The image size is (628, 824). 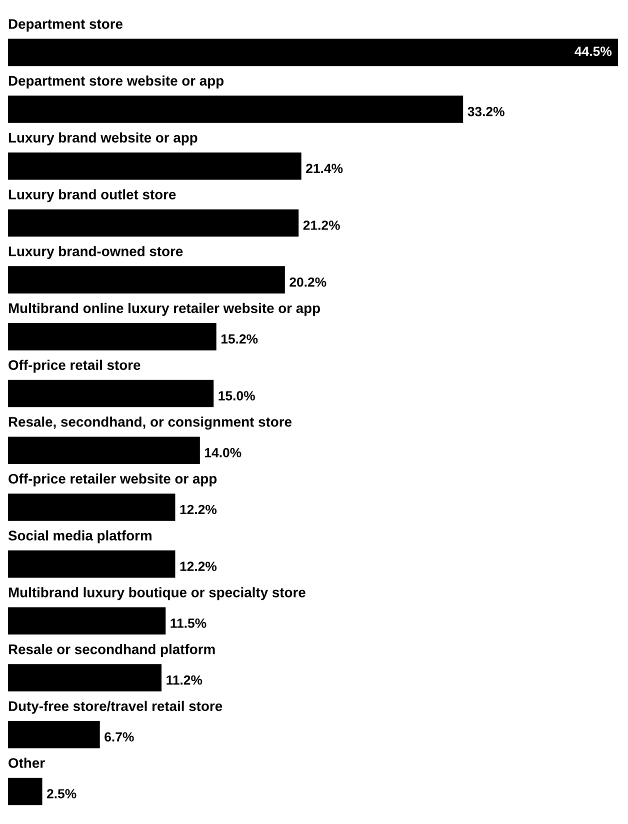 I want to click on y-tick-label: Department store website or app, so click(x=116, y=82).